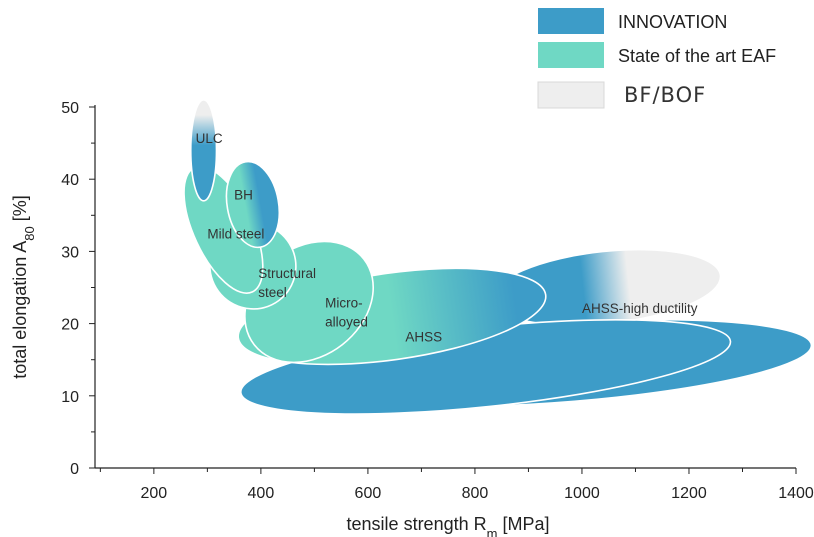 This screenshot has height=537, width=814. I want to click on region-ulc, so click(203, 150).